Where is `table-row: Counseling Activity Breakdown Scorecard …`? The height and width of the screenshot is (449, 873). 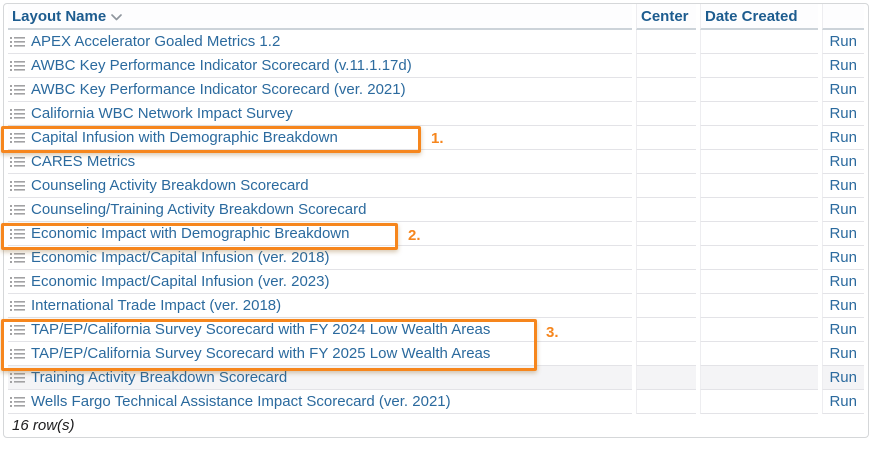 table-row: Counseling Activity Breakdown Scorecard … is located at coordinates (436, 186).